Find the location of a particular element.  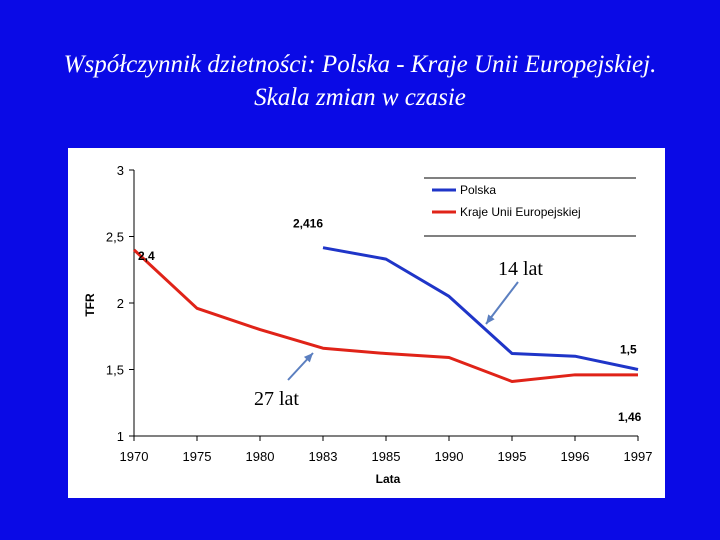

x-tick-label: 1990 is located at coordinates (449, 456).